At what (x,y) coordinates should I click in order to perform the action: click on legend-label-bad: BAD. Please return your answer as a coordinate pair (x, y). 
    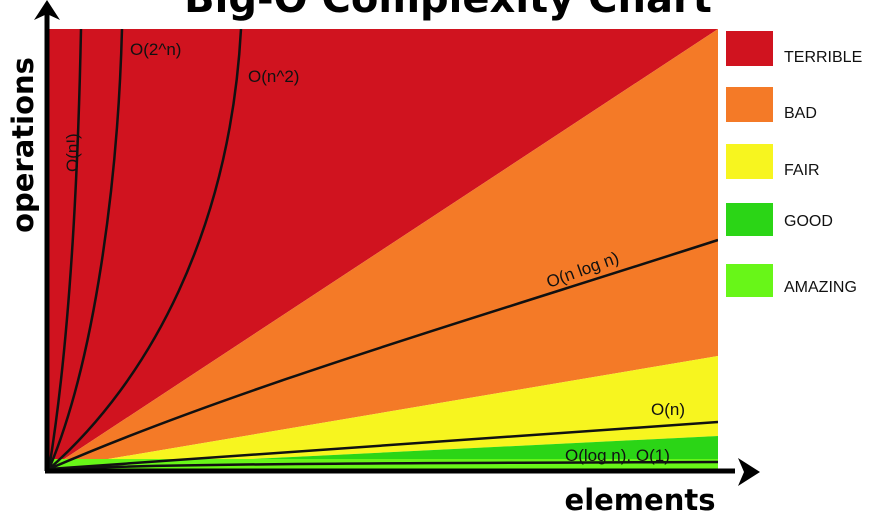
    Looking at the image, I should click on (800, 113).